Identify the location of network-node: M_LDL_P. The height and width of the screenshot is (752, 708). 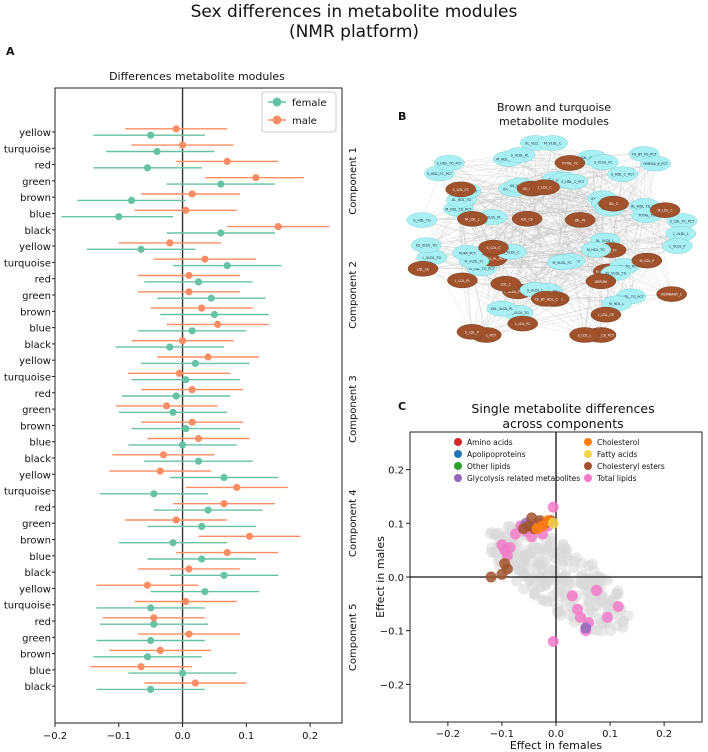
(647, 260).